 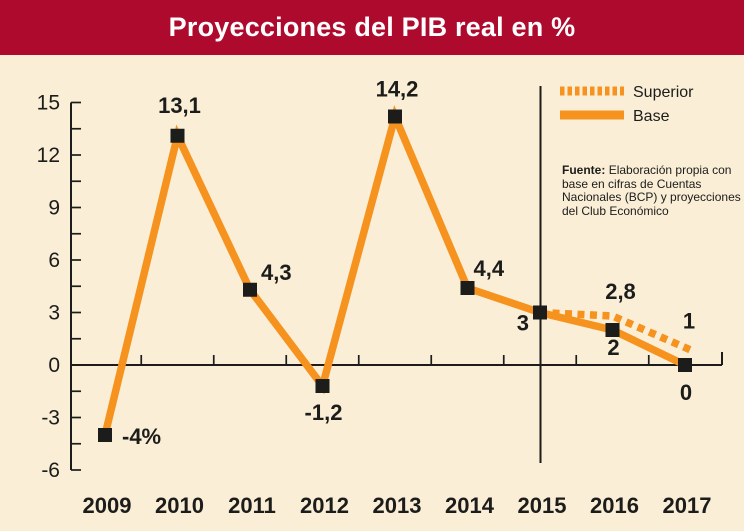 What do you see at coordinates (663, 92) in the screenshot?
I see `legend-label-superior: Superior` at bounding box center [663, 92].